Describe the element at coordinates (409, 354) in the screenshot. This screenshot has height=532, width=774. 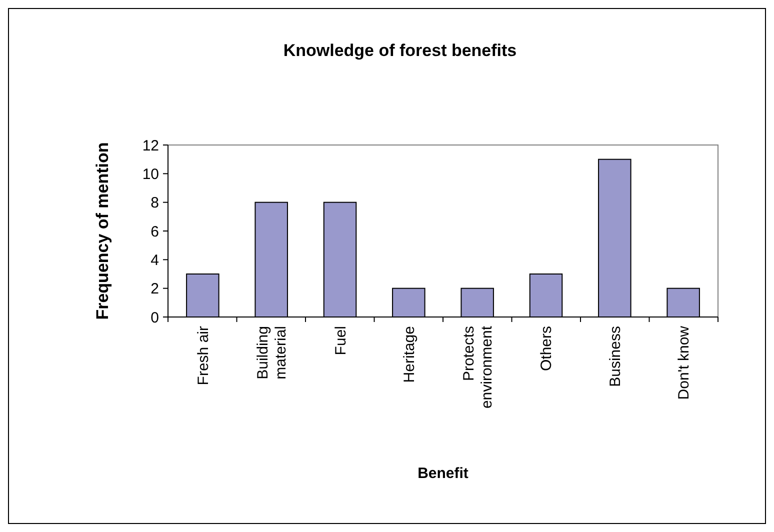
I see `x-tick-label: Heritage` at that location.